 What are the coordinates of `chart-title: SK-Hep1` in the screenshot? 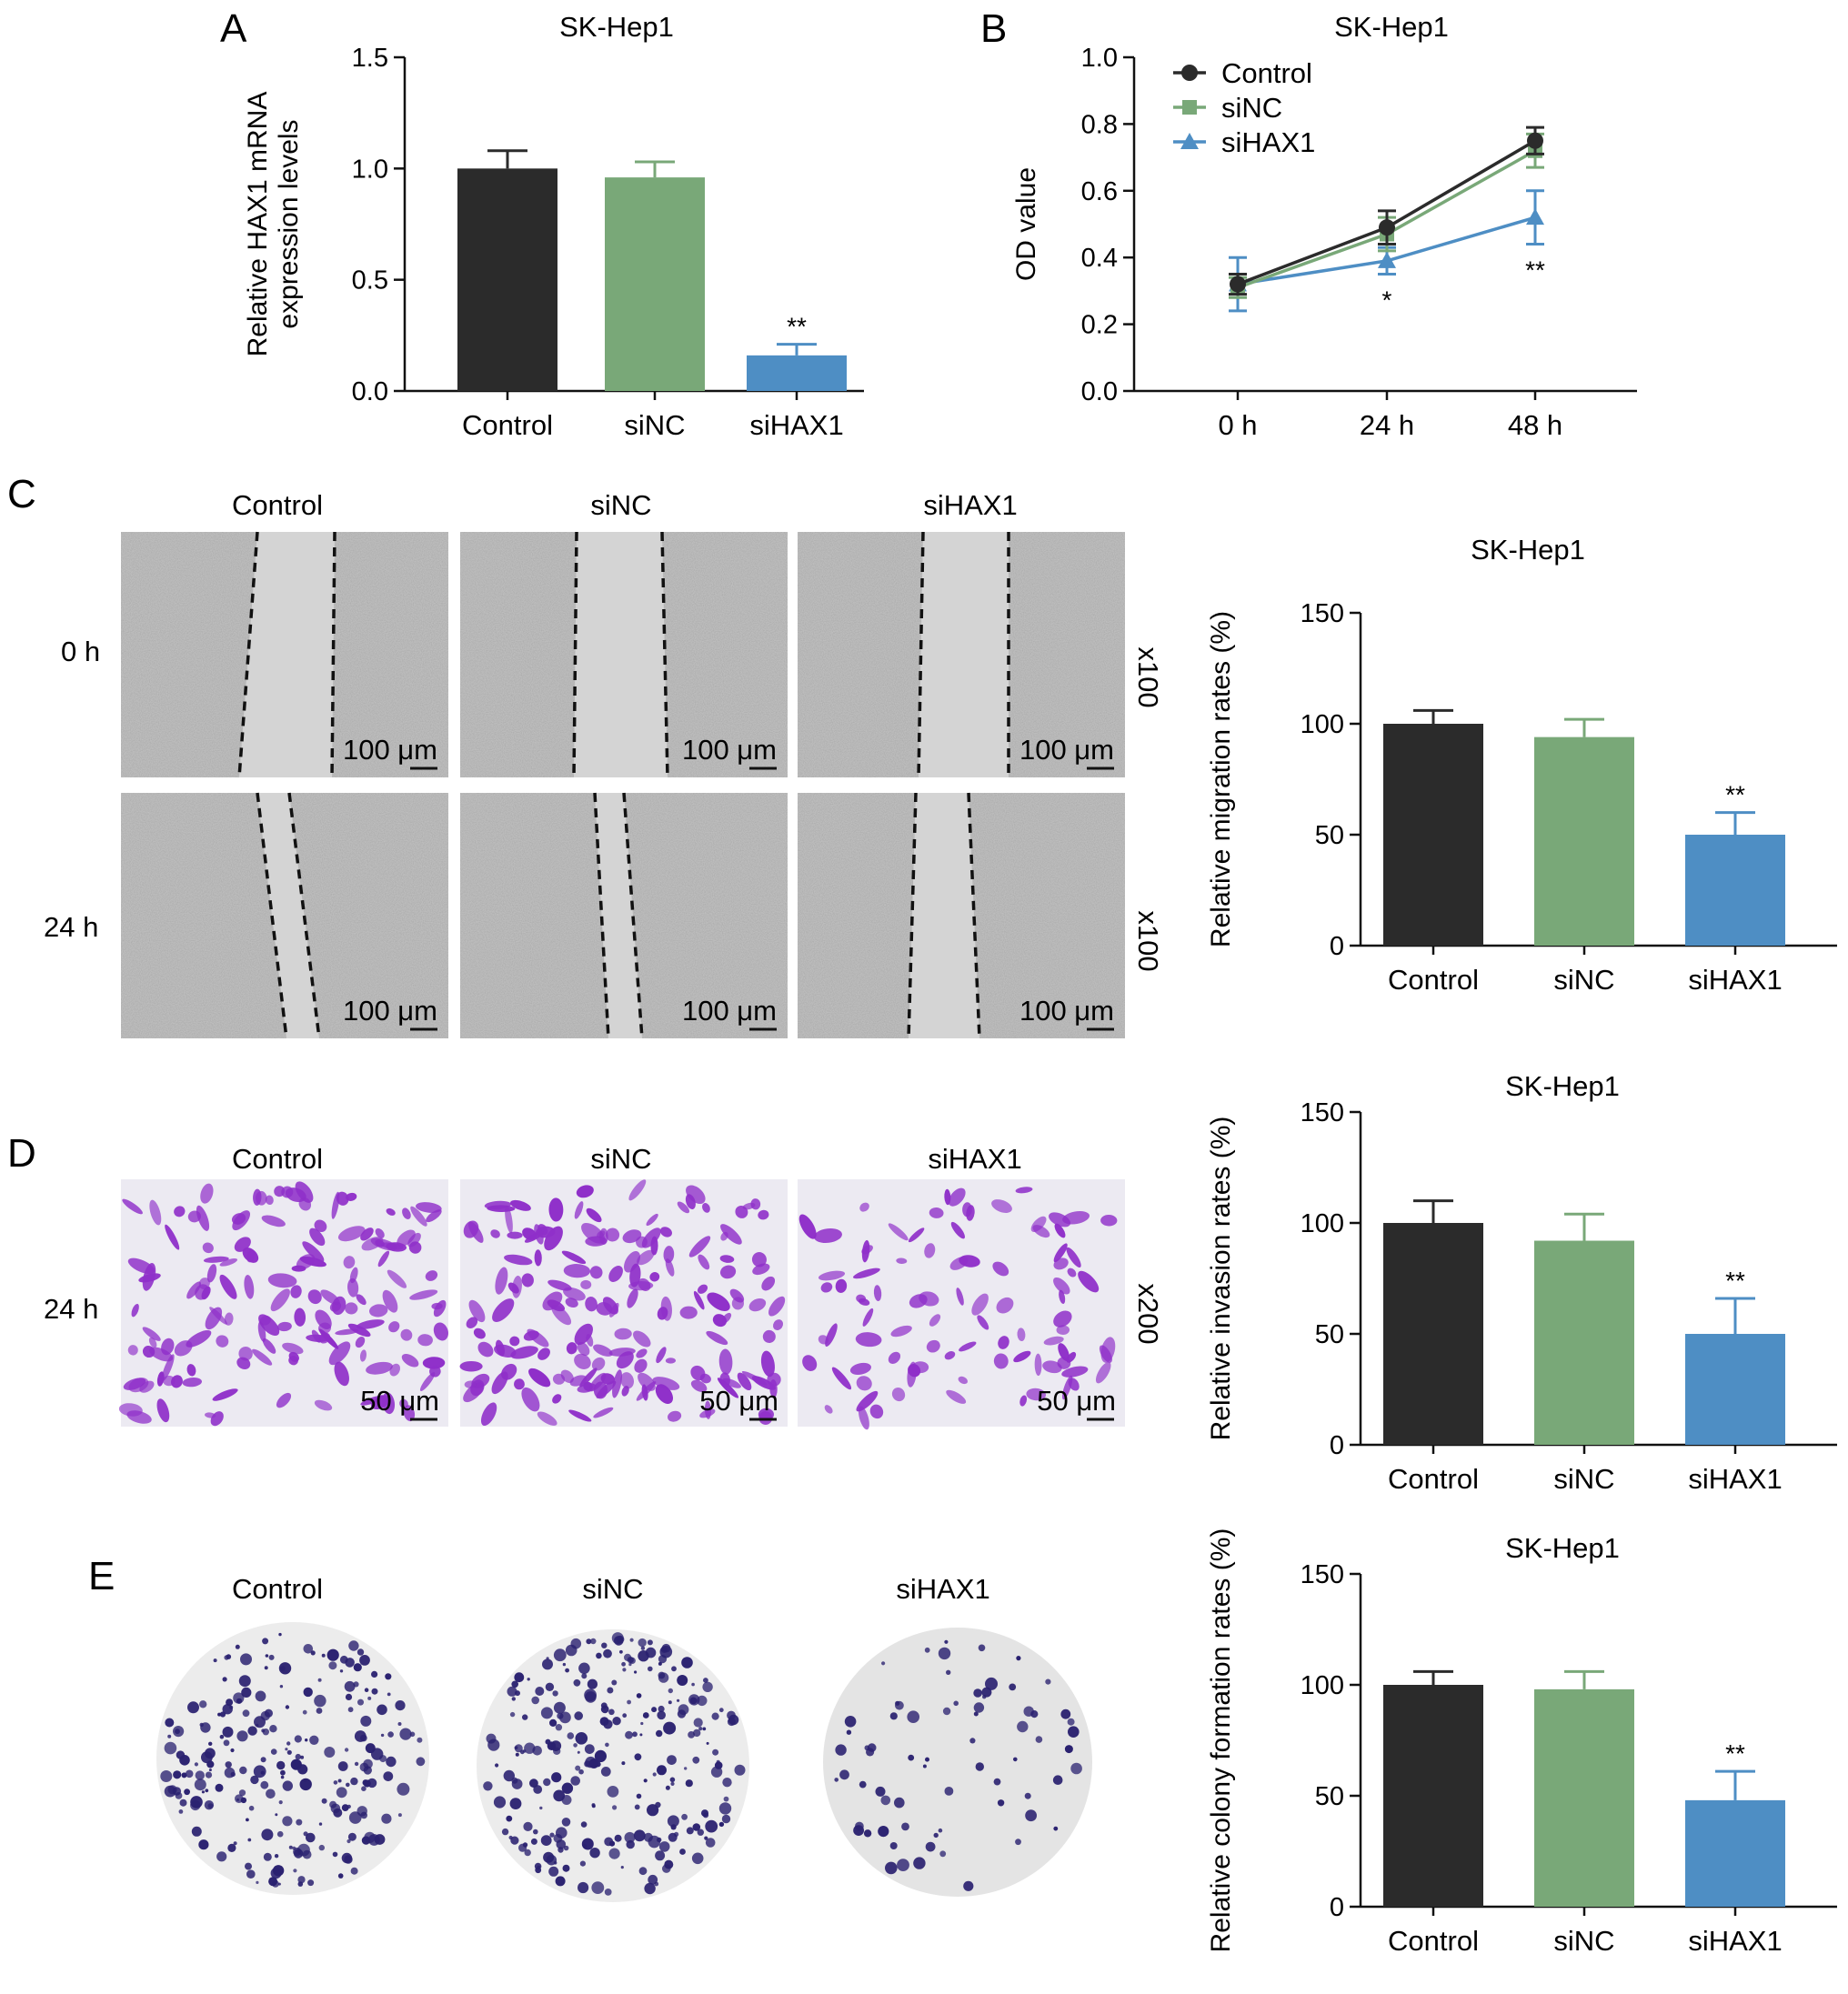 It's located at (1391, 27).